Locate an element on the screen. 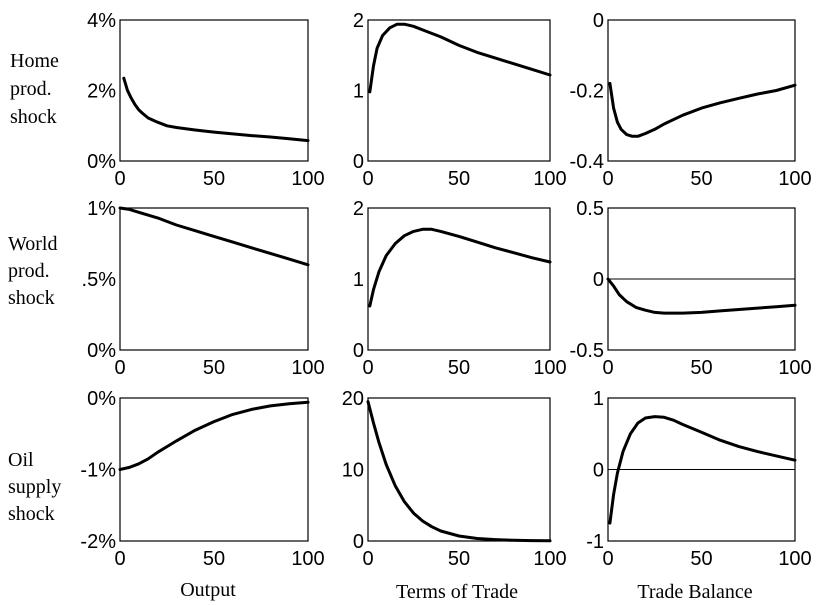  row-label-oil-line3: shock is located at coordinates (31, 514).